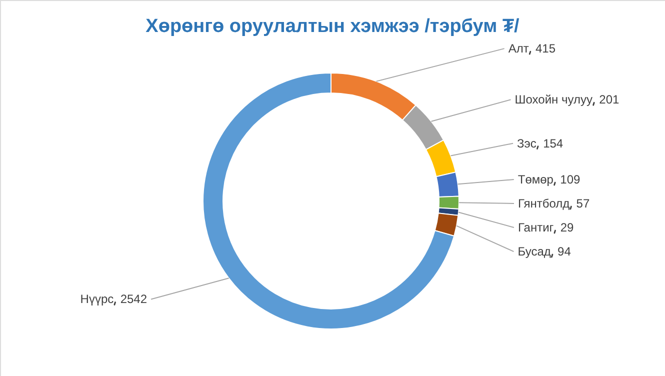 The width and height of the screenshot is (665, 376). What do you see at coordinates (536, 227) in the screenshot?
I see `slice-label: Гантиг` at bounding box center [536, 227].